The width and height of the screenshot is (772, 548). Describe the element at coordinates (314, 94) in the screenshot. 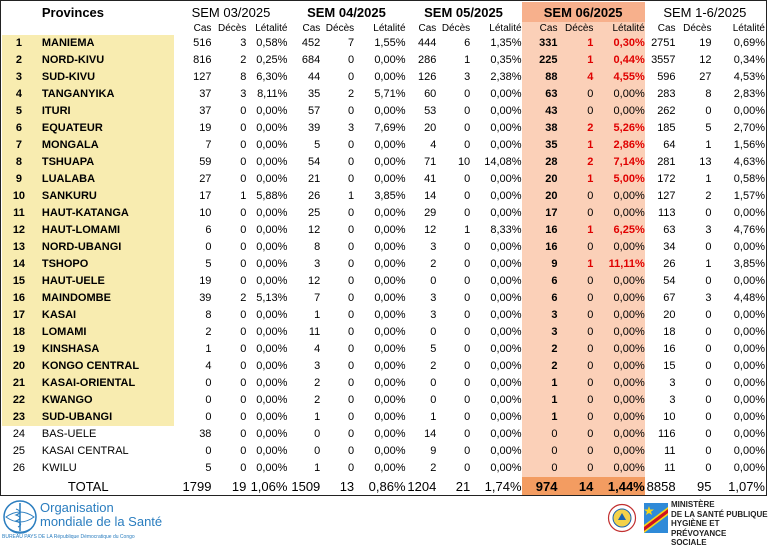

I see `data-cell: 35` at that location.